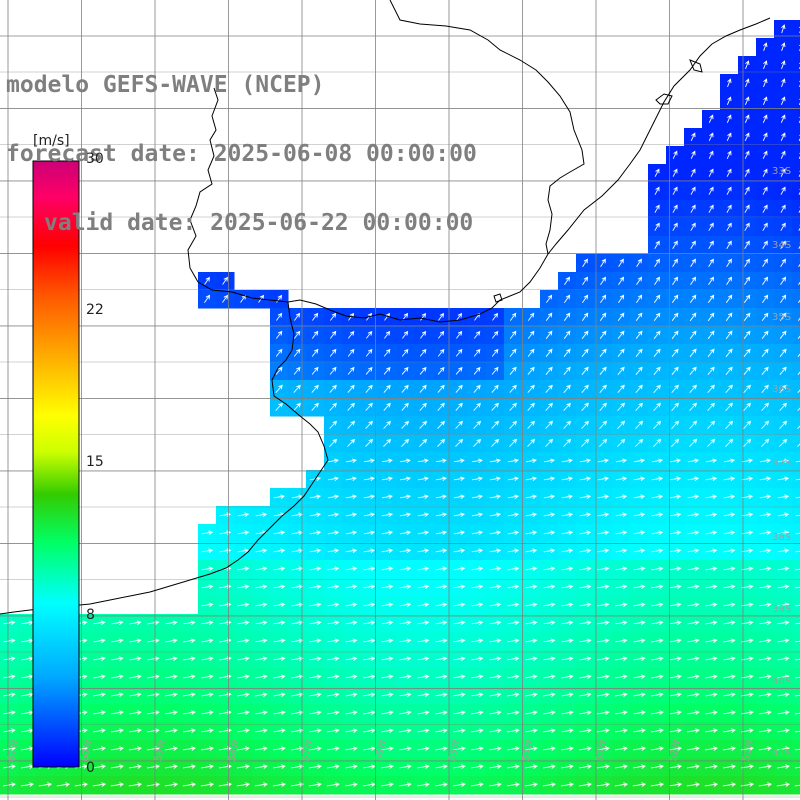 The image size is (800, 800). I want to click on colorbar-tick-8: 8, so click(90, 615).